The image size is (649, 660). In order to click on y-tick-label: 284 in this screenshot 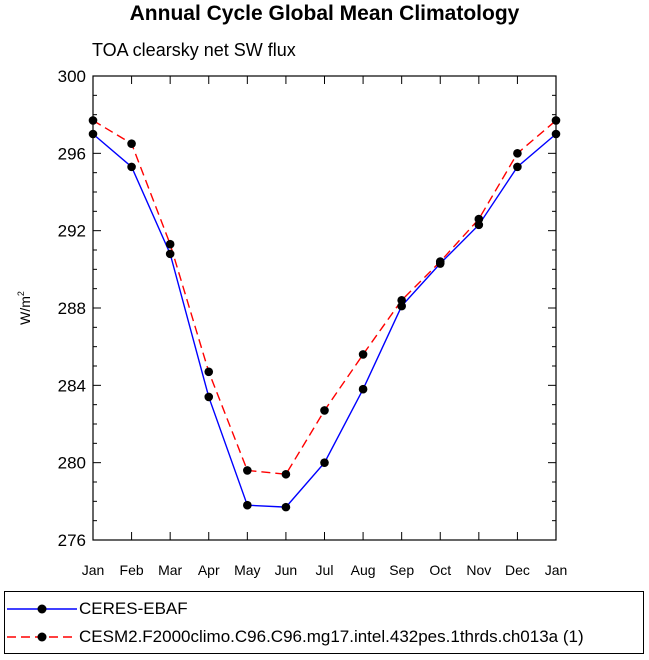, I will do `click(72, 385)`.